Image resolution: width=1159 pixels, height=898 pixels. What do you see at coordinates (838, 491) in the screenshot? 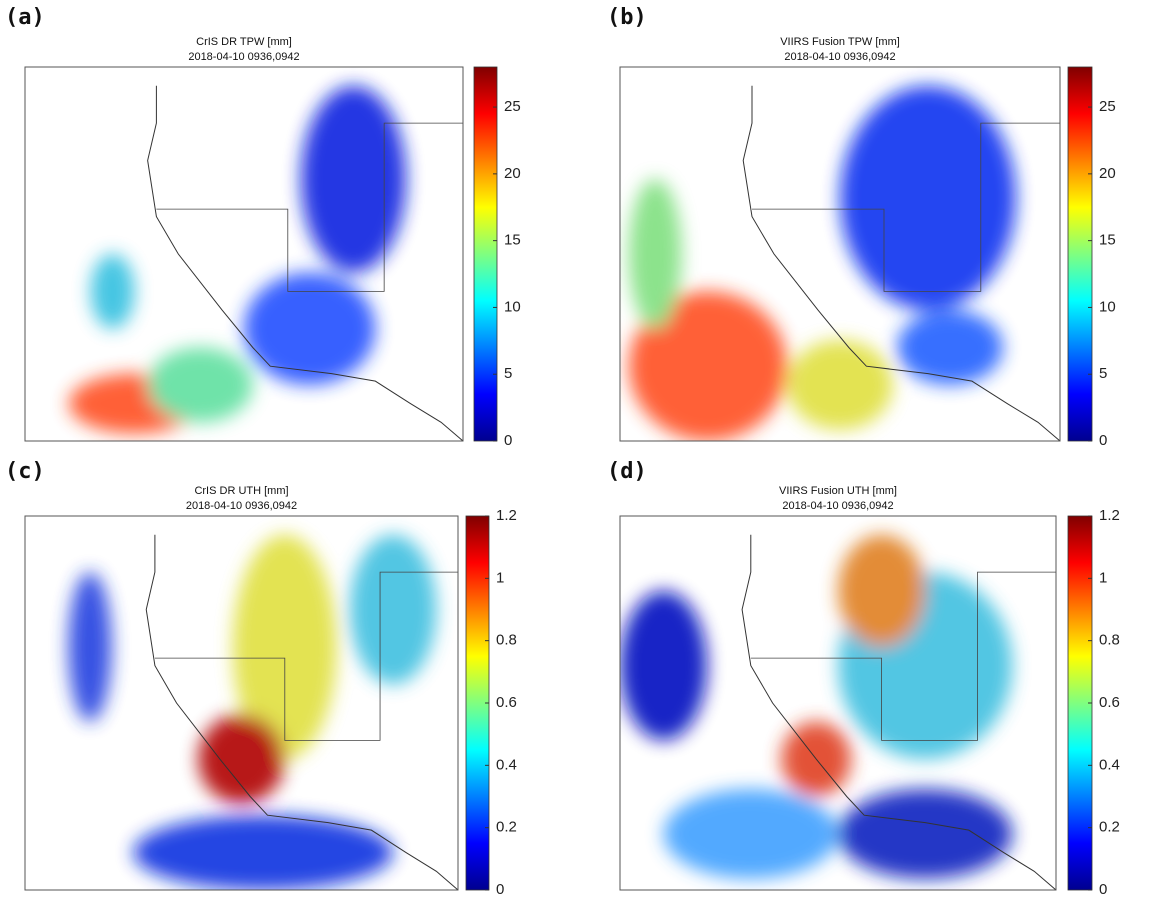
I see `panel-title: VIIRS Fusion UTH [mm]` at bounding box center [838, 491].